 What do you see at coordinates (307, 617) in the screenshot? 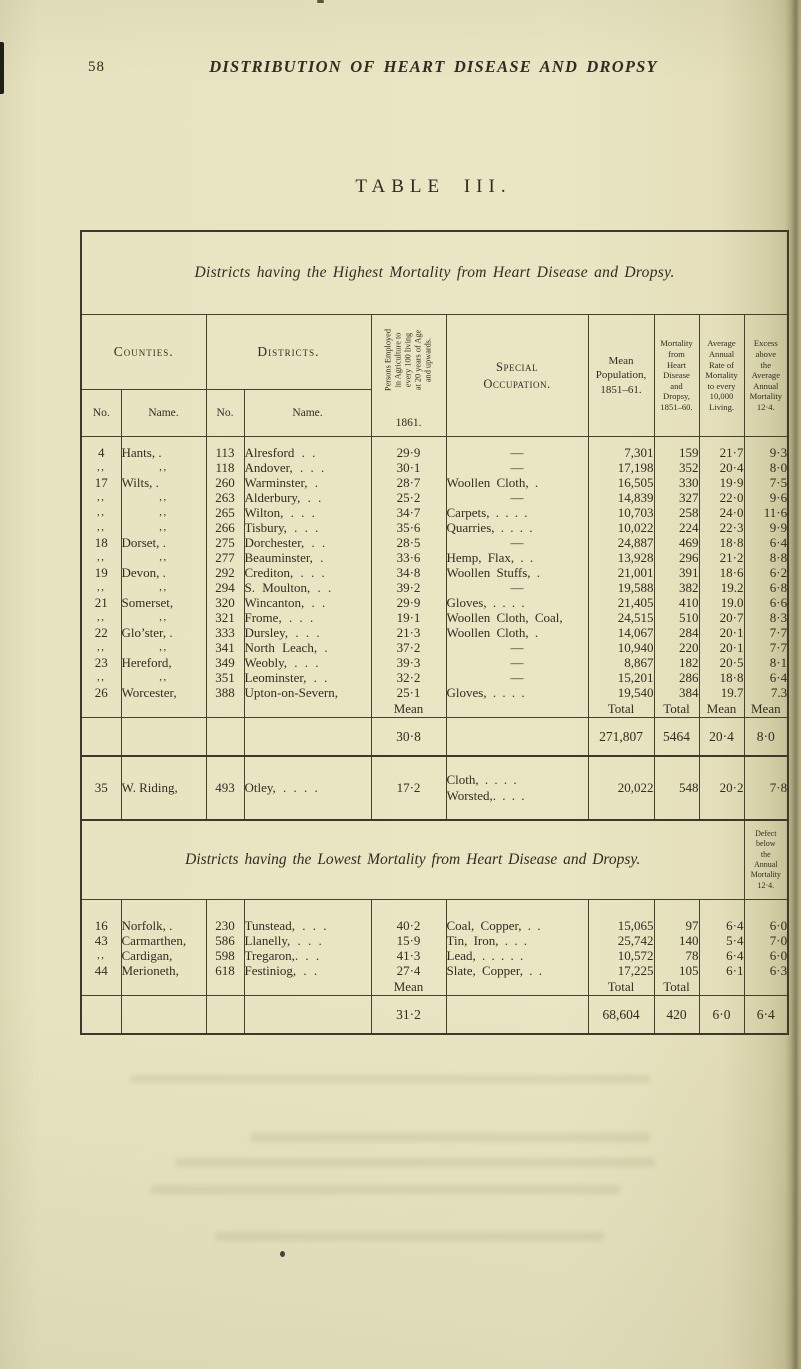
I see `district-name: Frome, . . .` at bounding box center [307, 617].